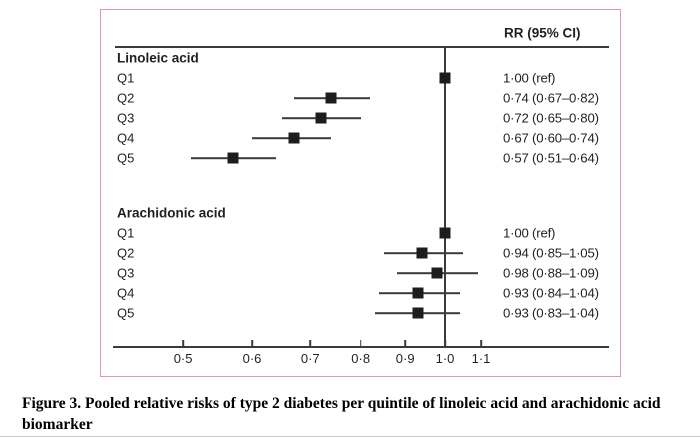 Image resolution: width=700 pixels, height=438 pixels. What do you see at coordinates (405, 358) in the screenshot?
I see `x-axis-tick-label: 0·9` at bounding box center [405, 358].